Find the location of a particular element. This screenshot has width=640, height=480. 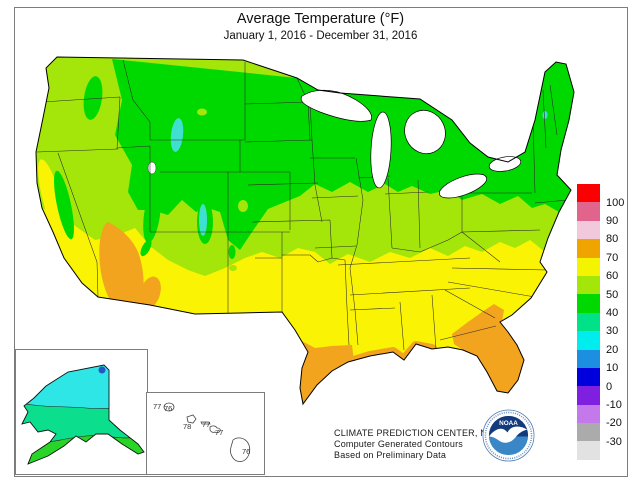

maui-island is located at coordinates (215, 429).